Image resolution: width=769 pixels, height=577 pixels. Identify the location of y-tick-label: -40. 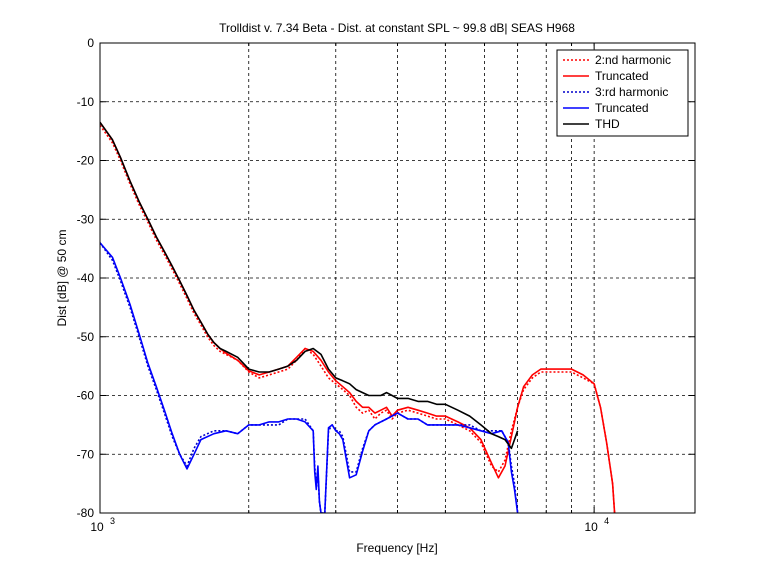
(86, 278).